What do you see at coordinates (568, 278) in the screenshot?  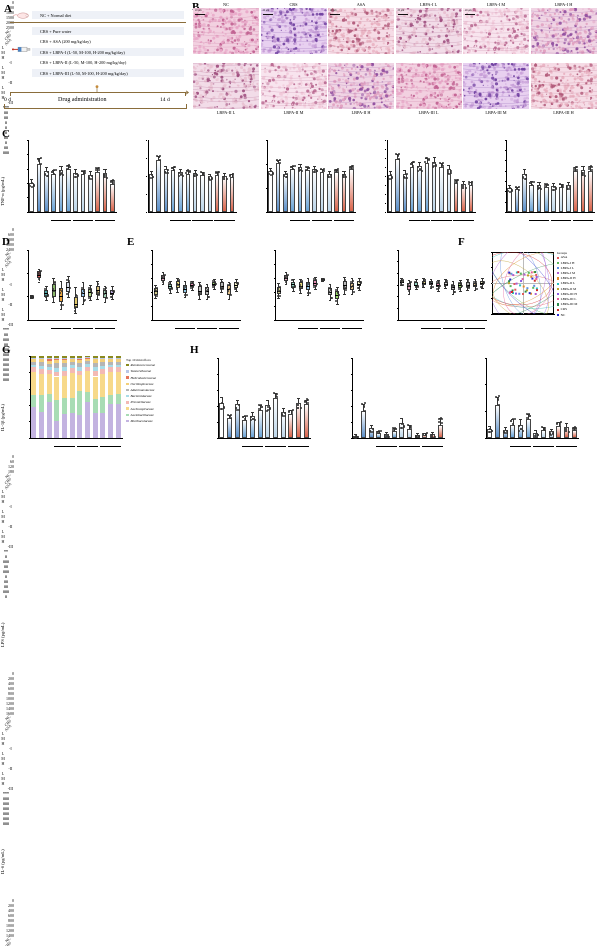 I see `chart-pca-legend-label-4: LBPA-II H` at bounding box center [568, 278].